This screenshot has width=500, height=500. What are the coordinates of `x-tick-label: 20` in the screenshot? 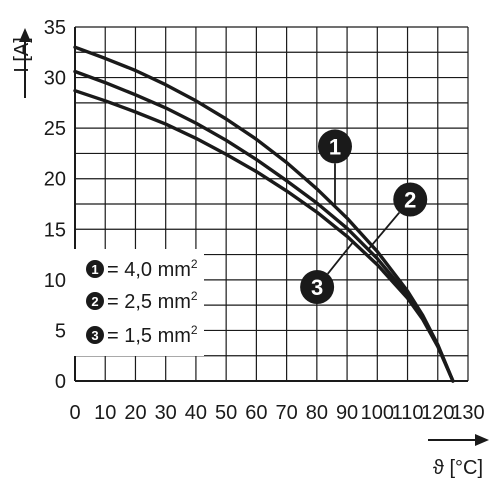 It's located at (135, 413).